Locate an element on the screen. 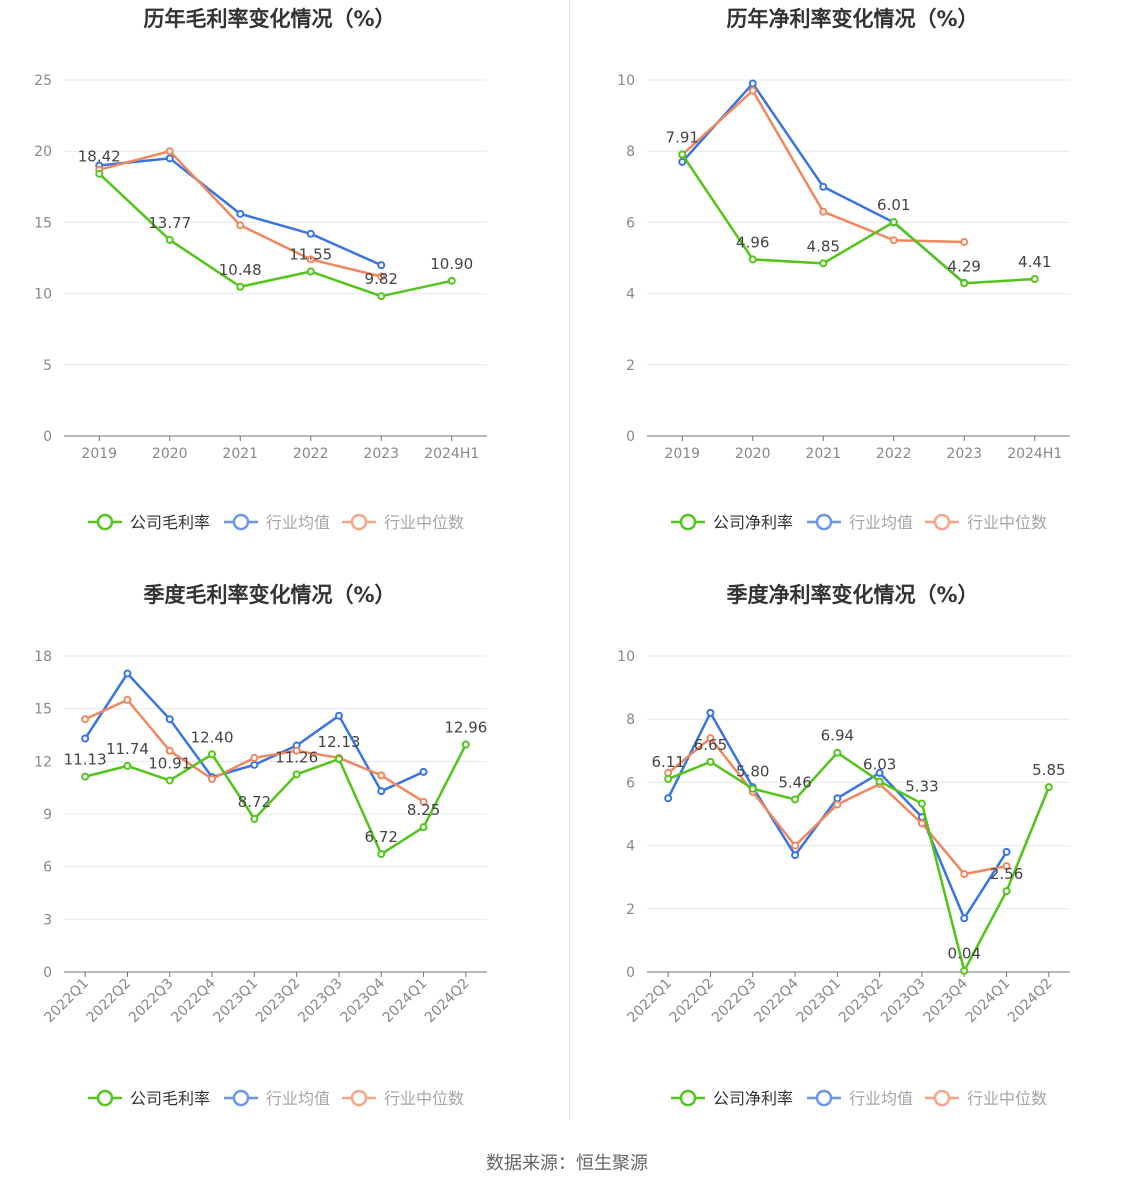  y-tick-label: 3 is located at coordinates (47, 920).